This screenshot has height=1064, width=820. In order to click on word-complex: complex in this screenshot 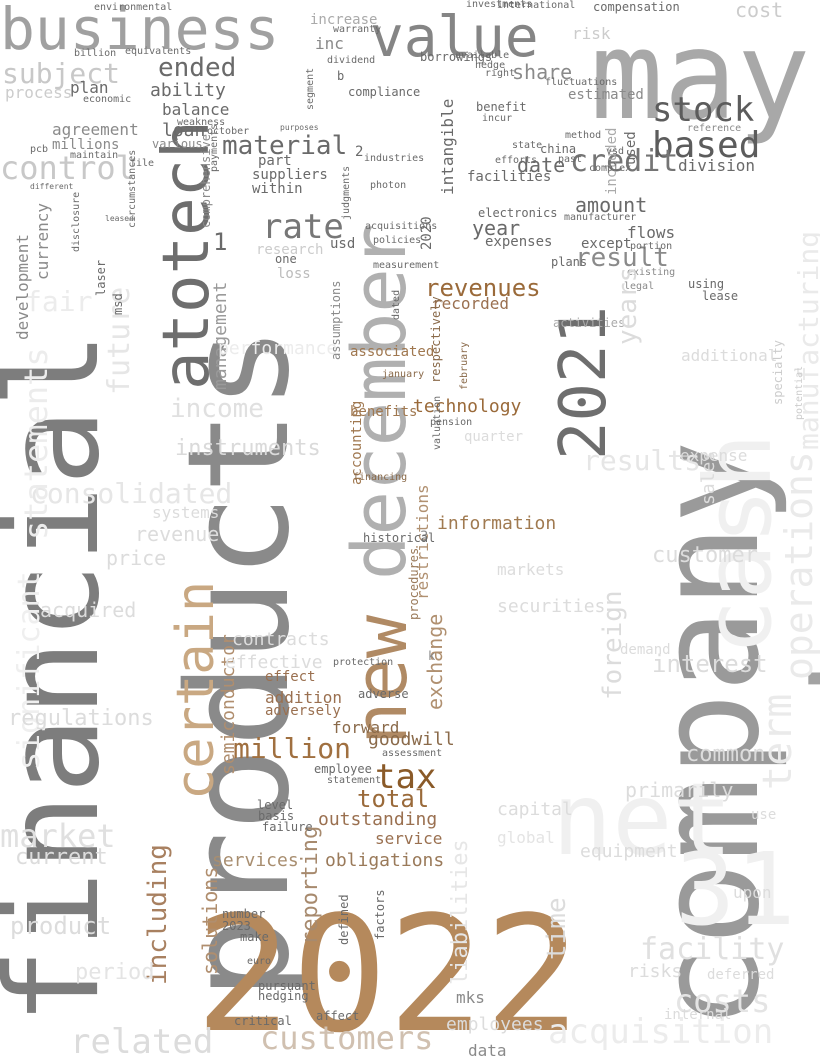, I will do `click(610, 168)`.